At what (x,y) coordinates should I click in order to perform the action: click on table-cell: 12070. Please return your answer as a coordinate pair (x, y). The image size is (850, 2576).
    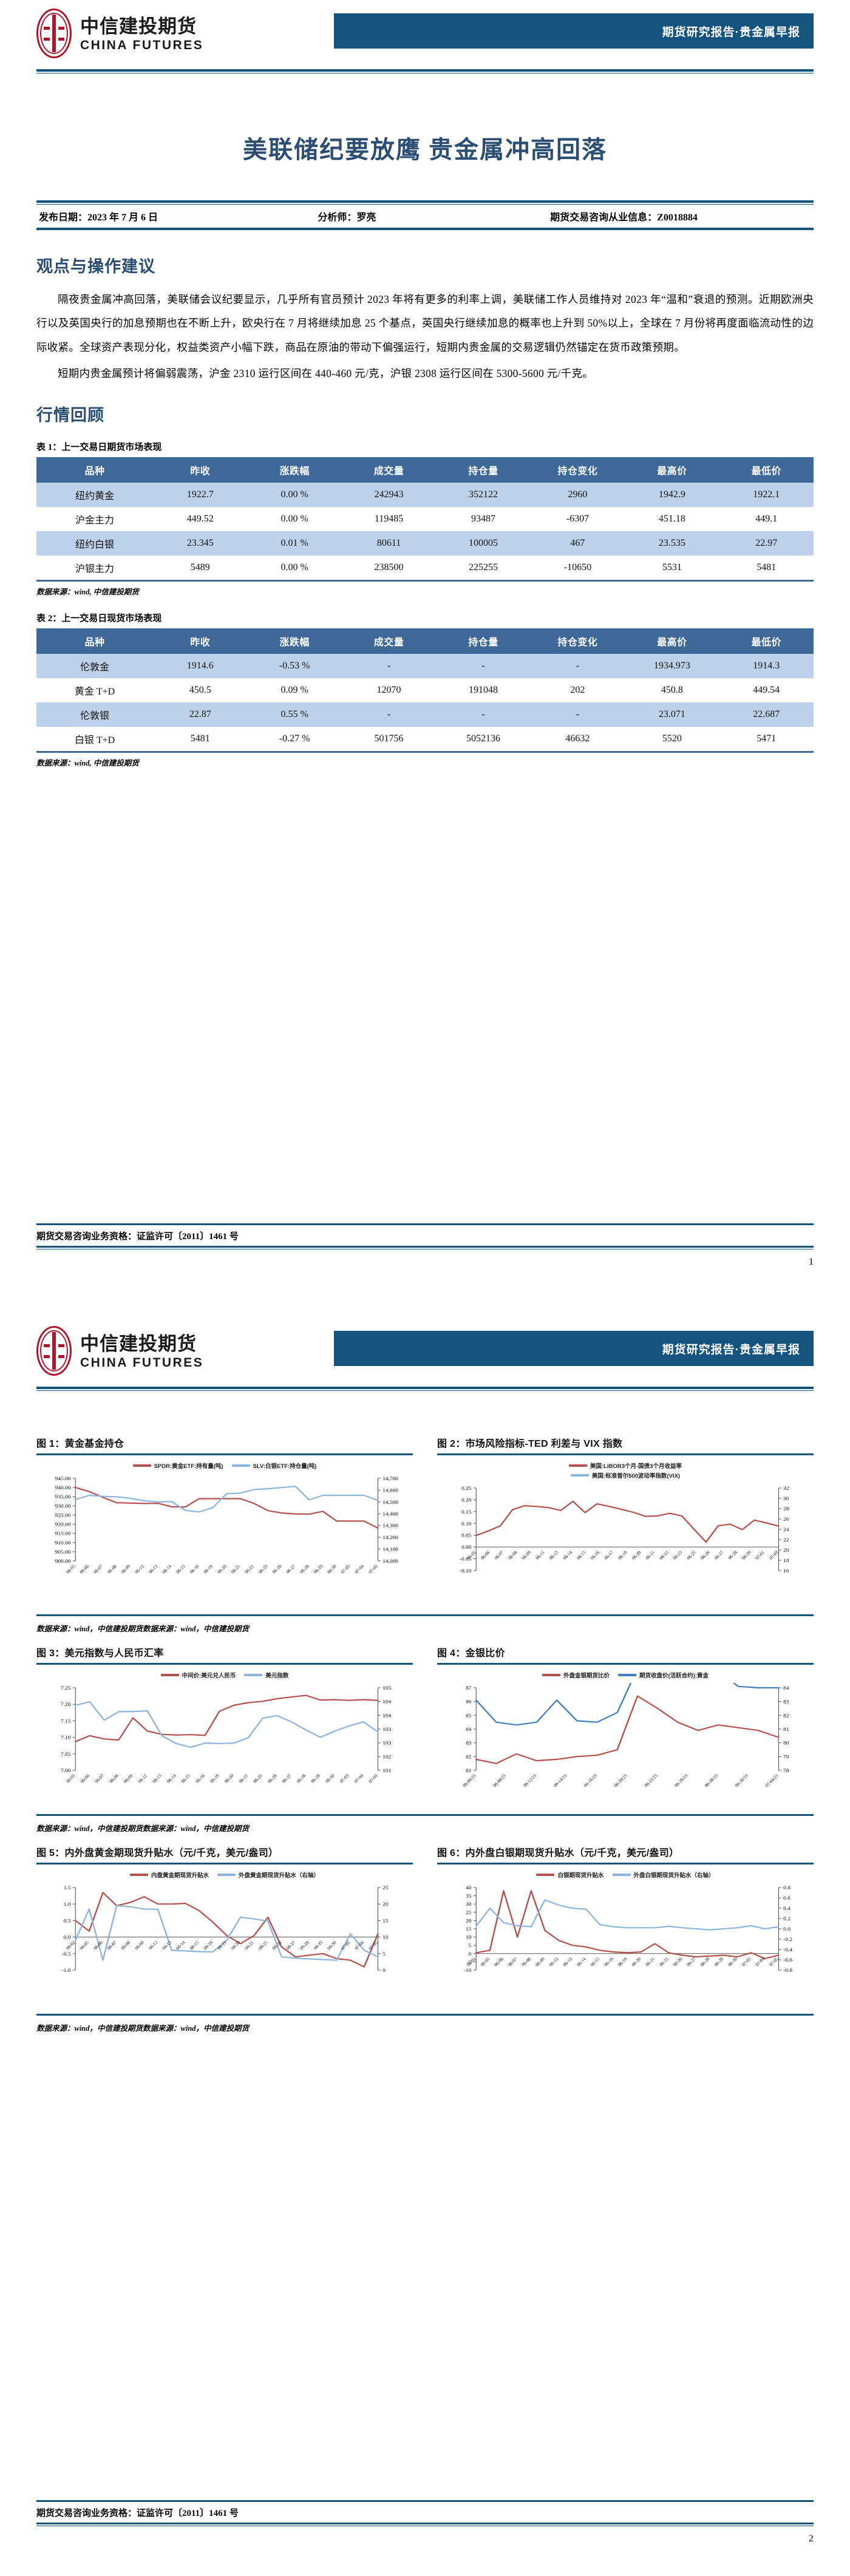
    Looking at the image, I should click on (389, 690).